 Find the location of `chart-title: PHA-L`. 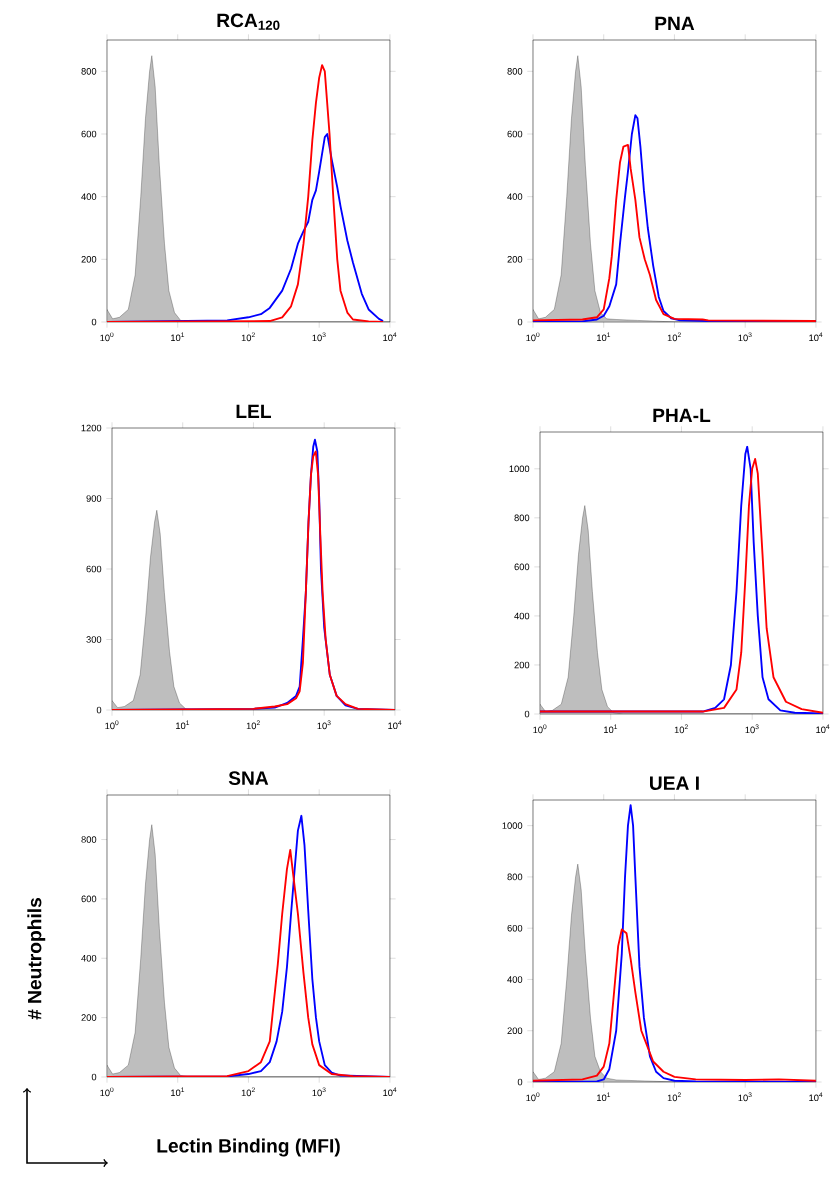

chart-title: PHA-L is located at coordinates (682, 415).